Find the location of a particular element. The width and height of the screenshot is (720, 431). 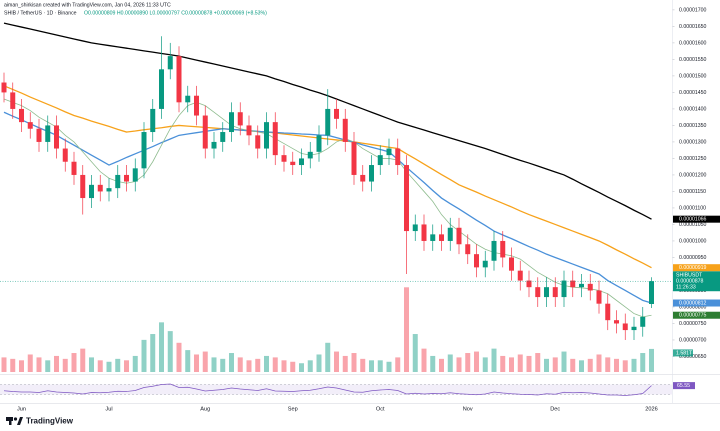

y-tick-label: 0.00001150 is located at coordinates (692, 192).